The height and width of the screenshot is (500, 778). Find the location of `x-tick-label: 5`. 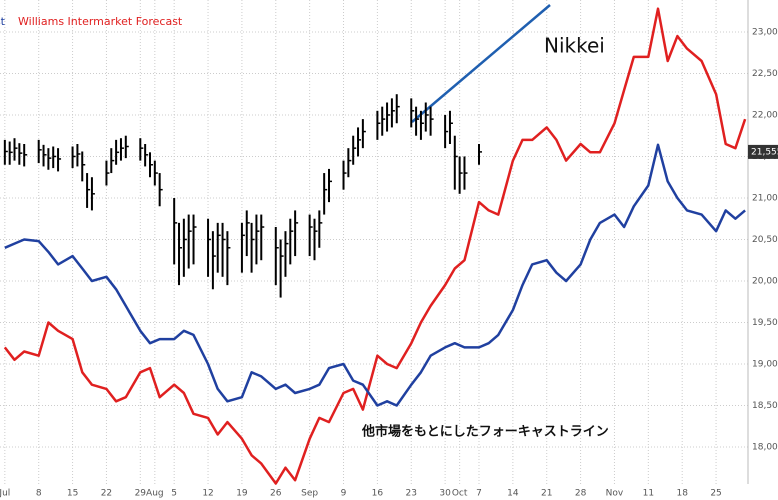

x-tick-label: 5 is located at coordinates (174, 494).